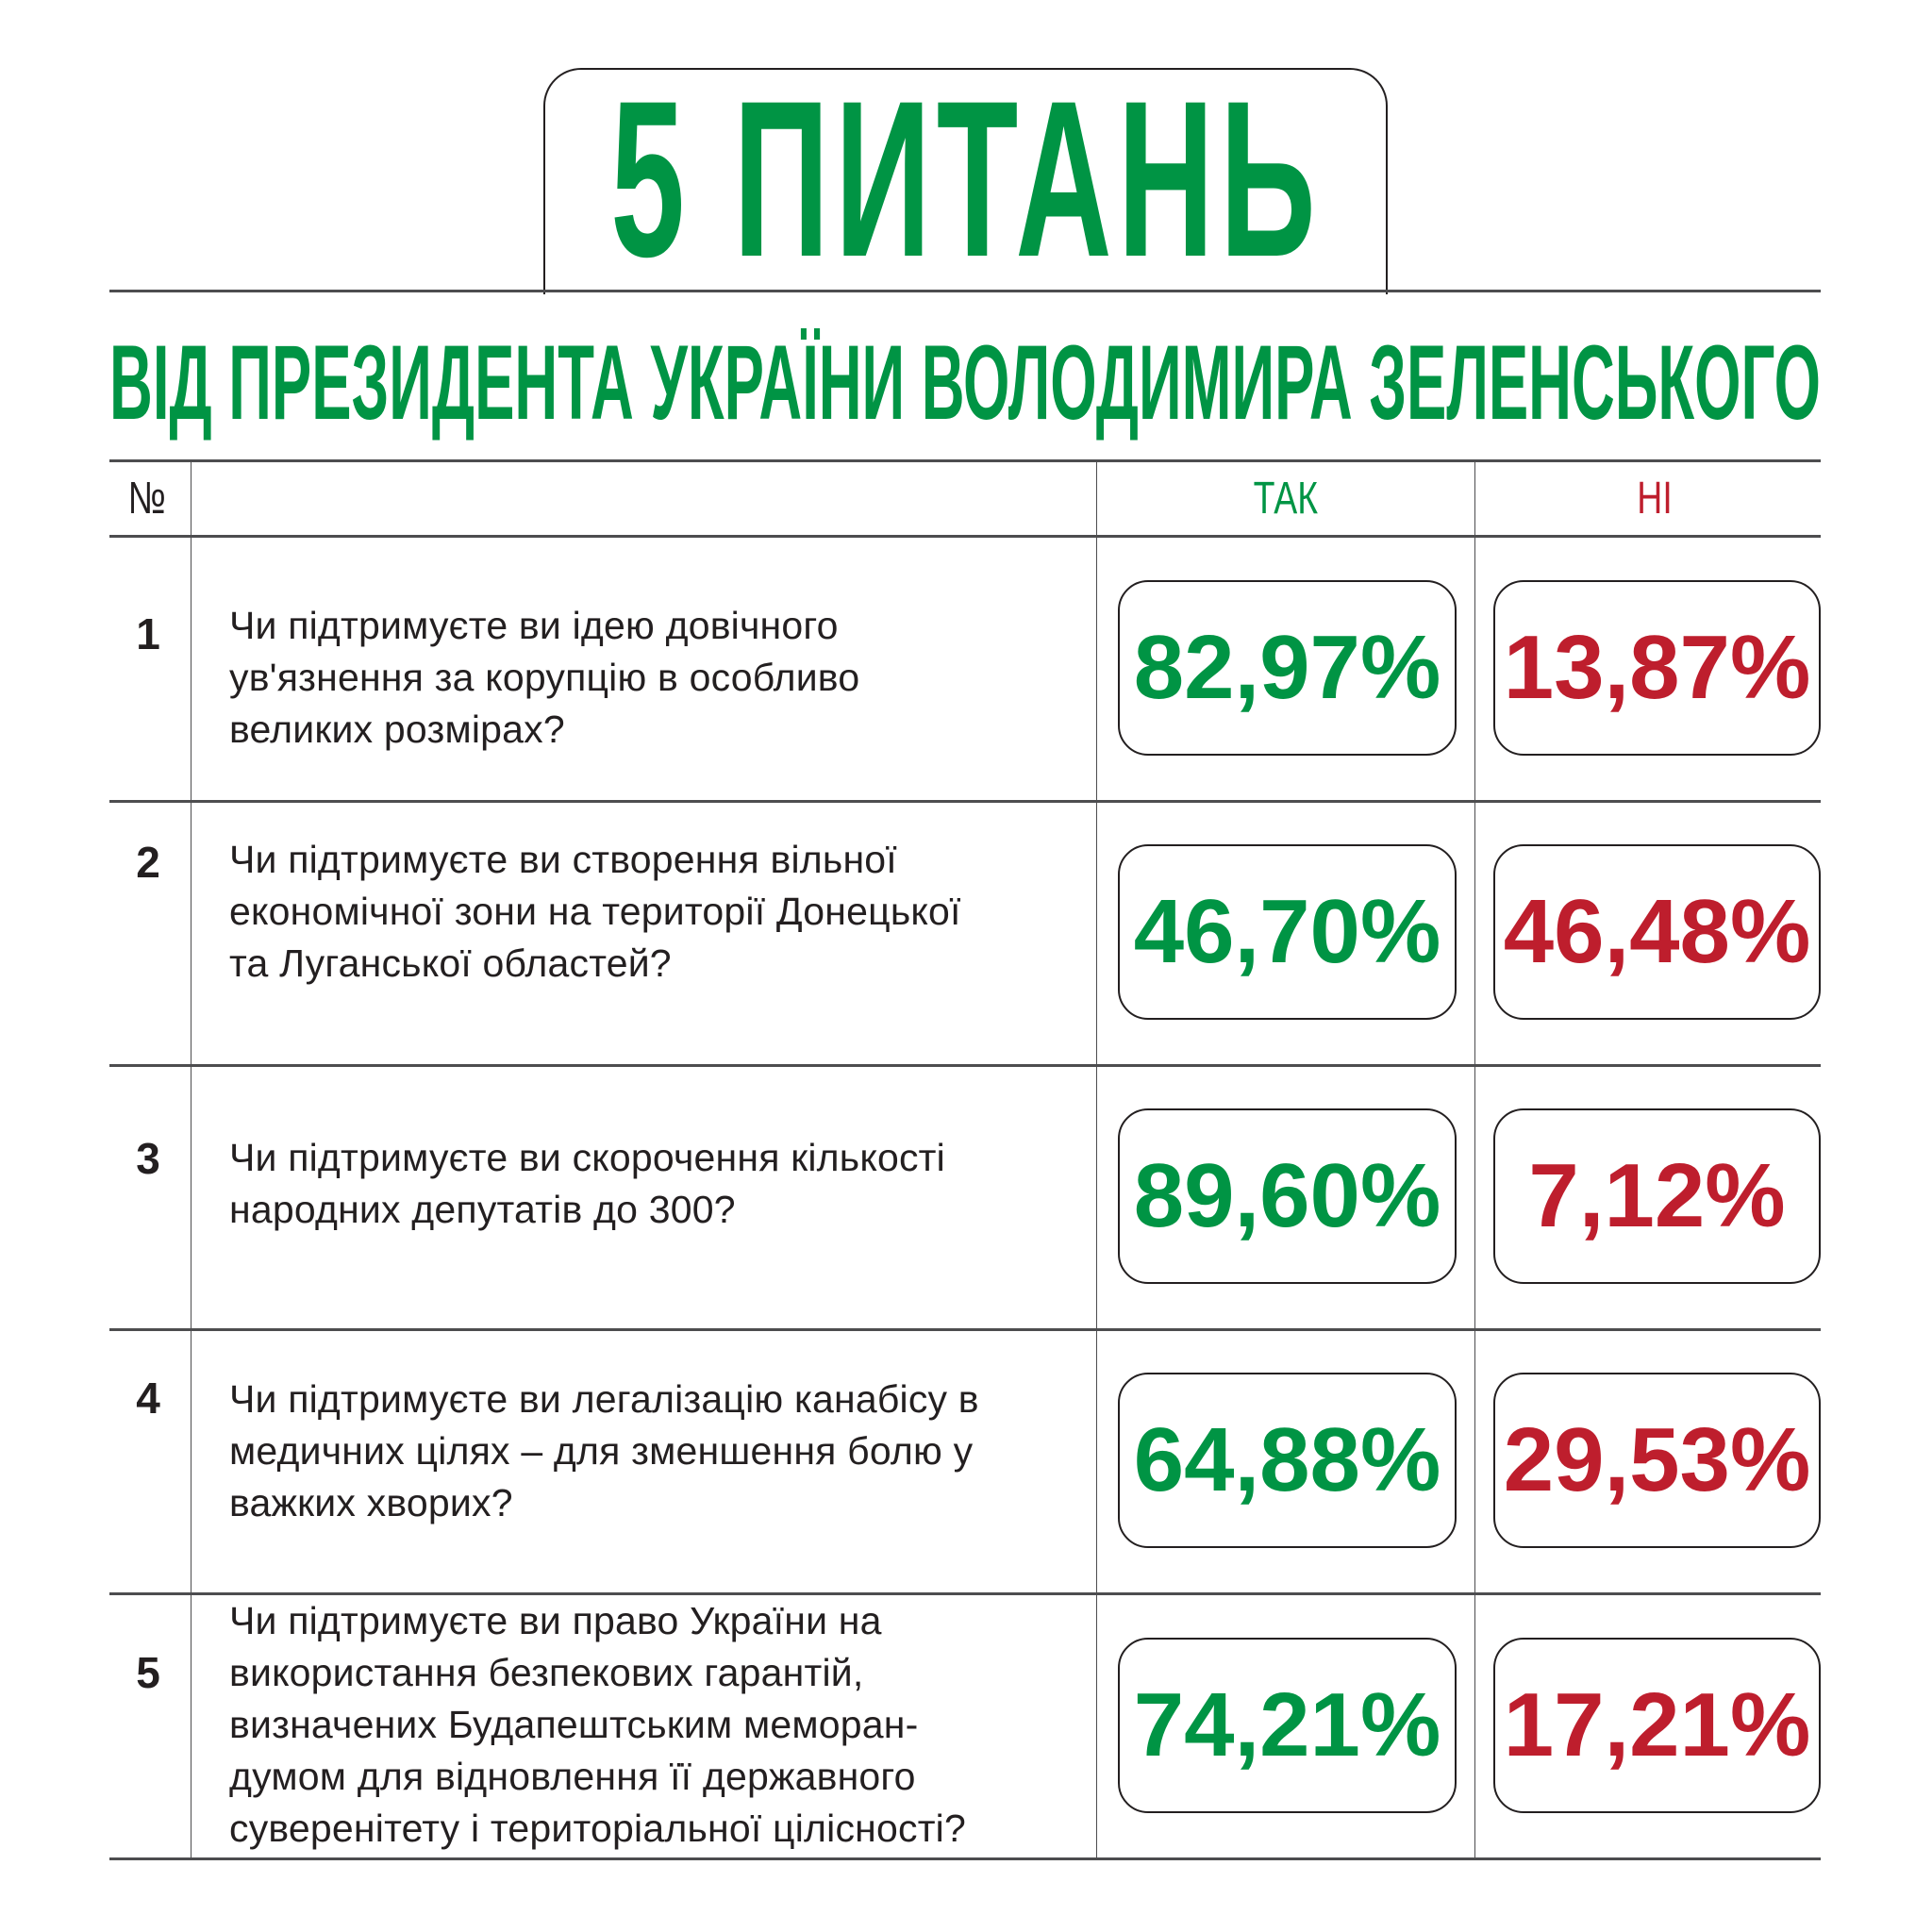 The image size is (1932, 1932). What do you see at coordinates (965, 536) in the screenshot?
I see `header-bottom-border` at bounding box center [965, 536].